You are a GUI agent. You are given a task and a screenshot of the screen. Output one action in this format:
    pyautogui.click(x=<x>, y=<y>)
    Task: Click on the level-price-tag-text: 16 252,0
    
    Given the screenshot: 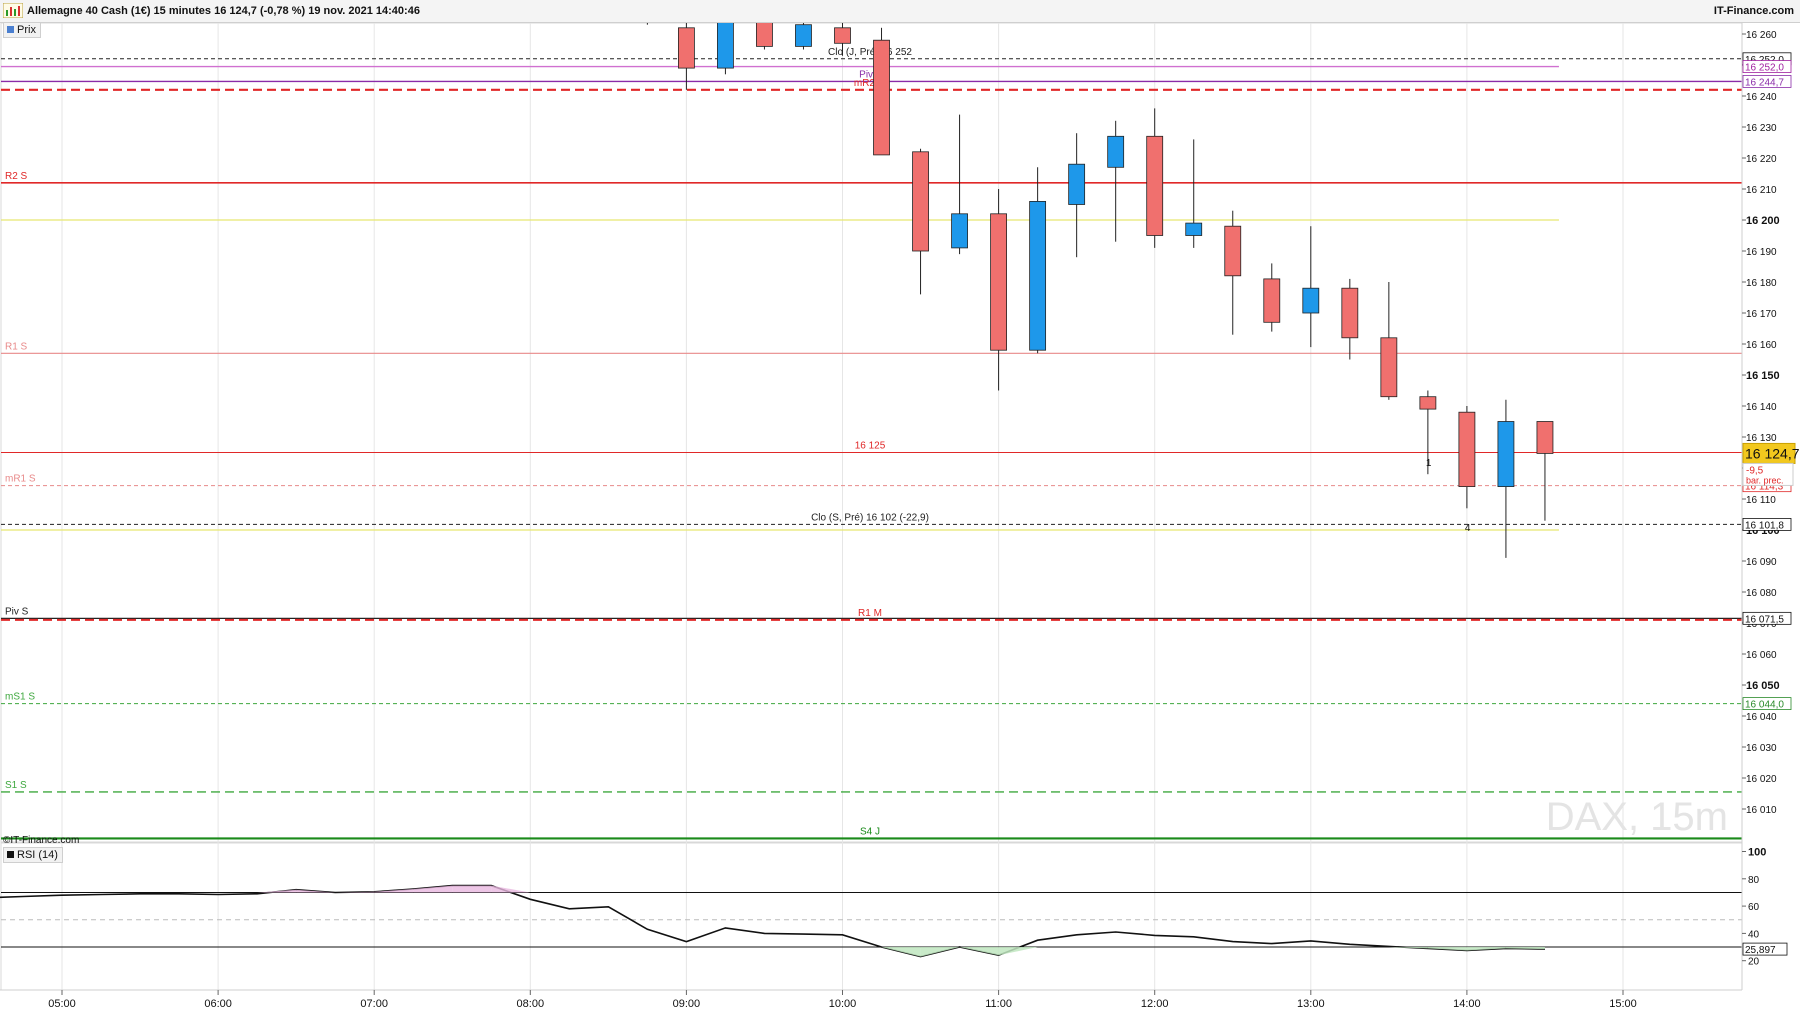 What is the action you would take?
    pyautogui.click(x=1764, y=68)
    